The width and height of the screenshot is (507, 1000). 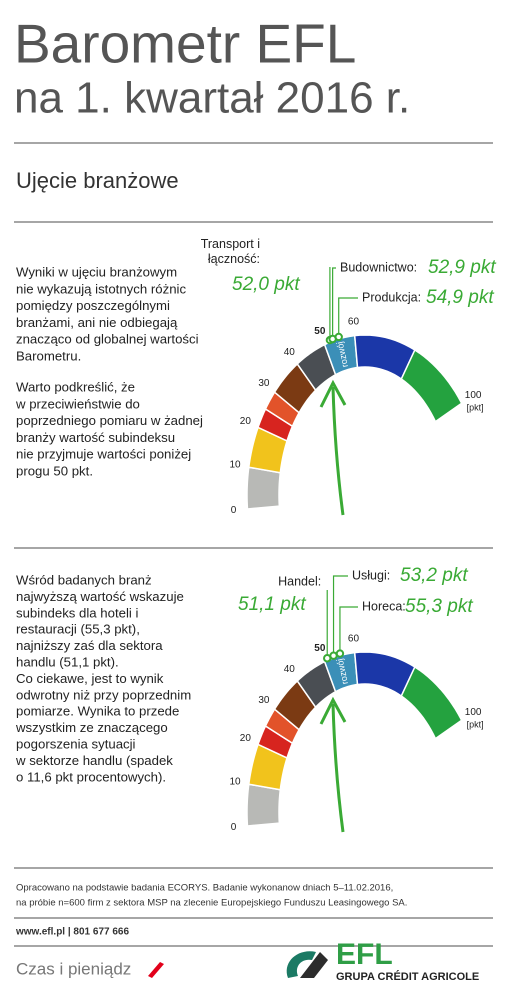 I want to click on paragraph-line: w sektorze handlu (spadek, so click(x=94, y=760).